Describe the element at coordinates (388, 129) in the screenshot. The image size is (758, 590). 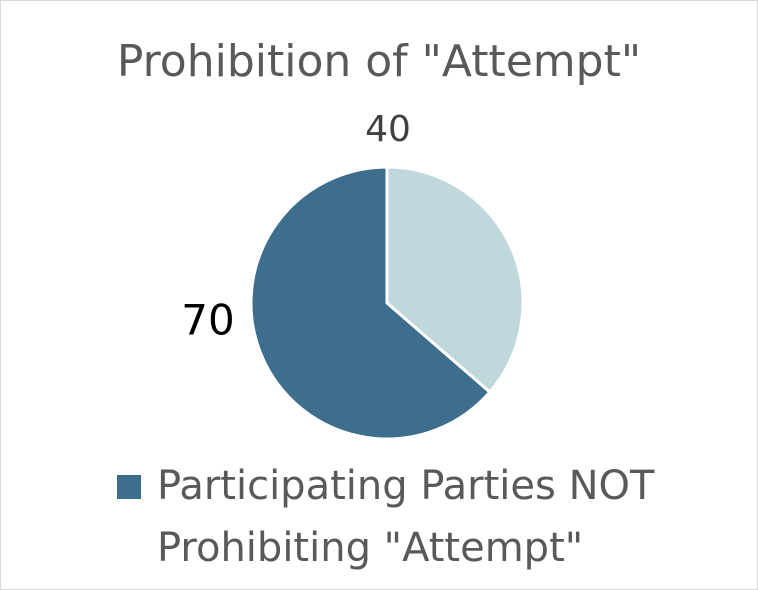
I see `data-label: 40` at that location.